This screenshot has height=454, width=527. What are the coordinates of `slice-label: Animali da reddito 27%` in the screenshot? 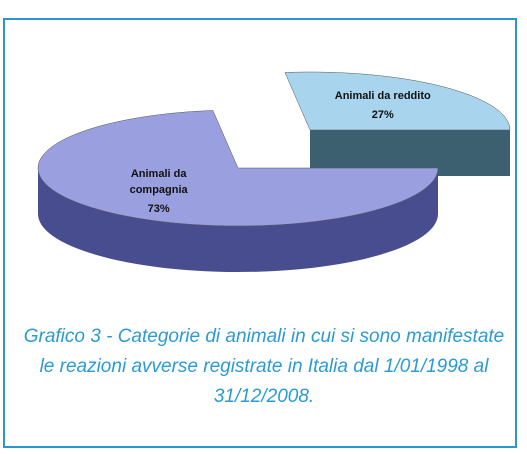 It's located at (383, 105).